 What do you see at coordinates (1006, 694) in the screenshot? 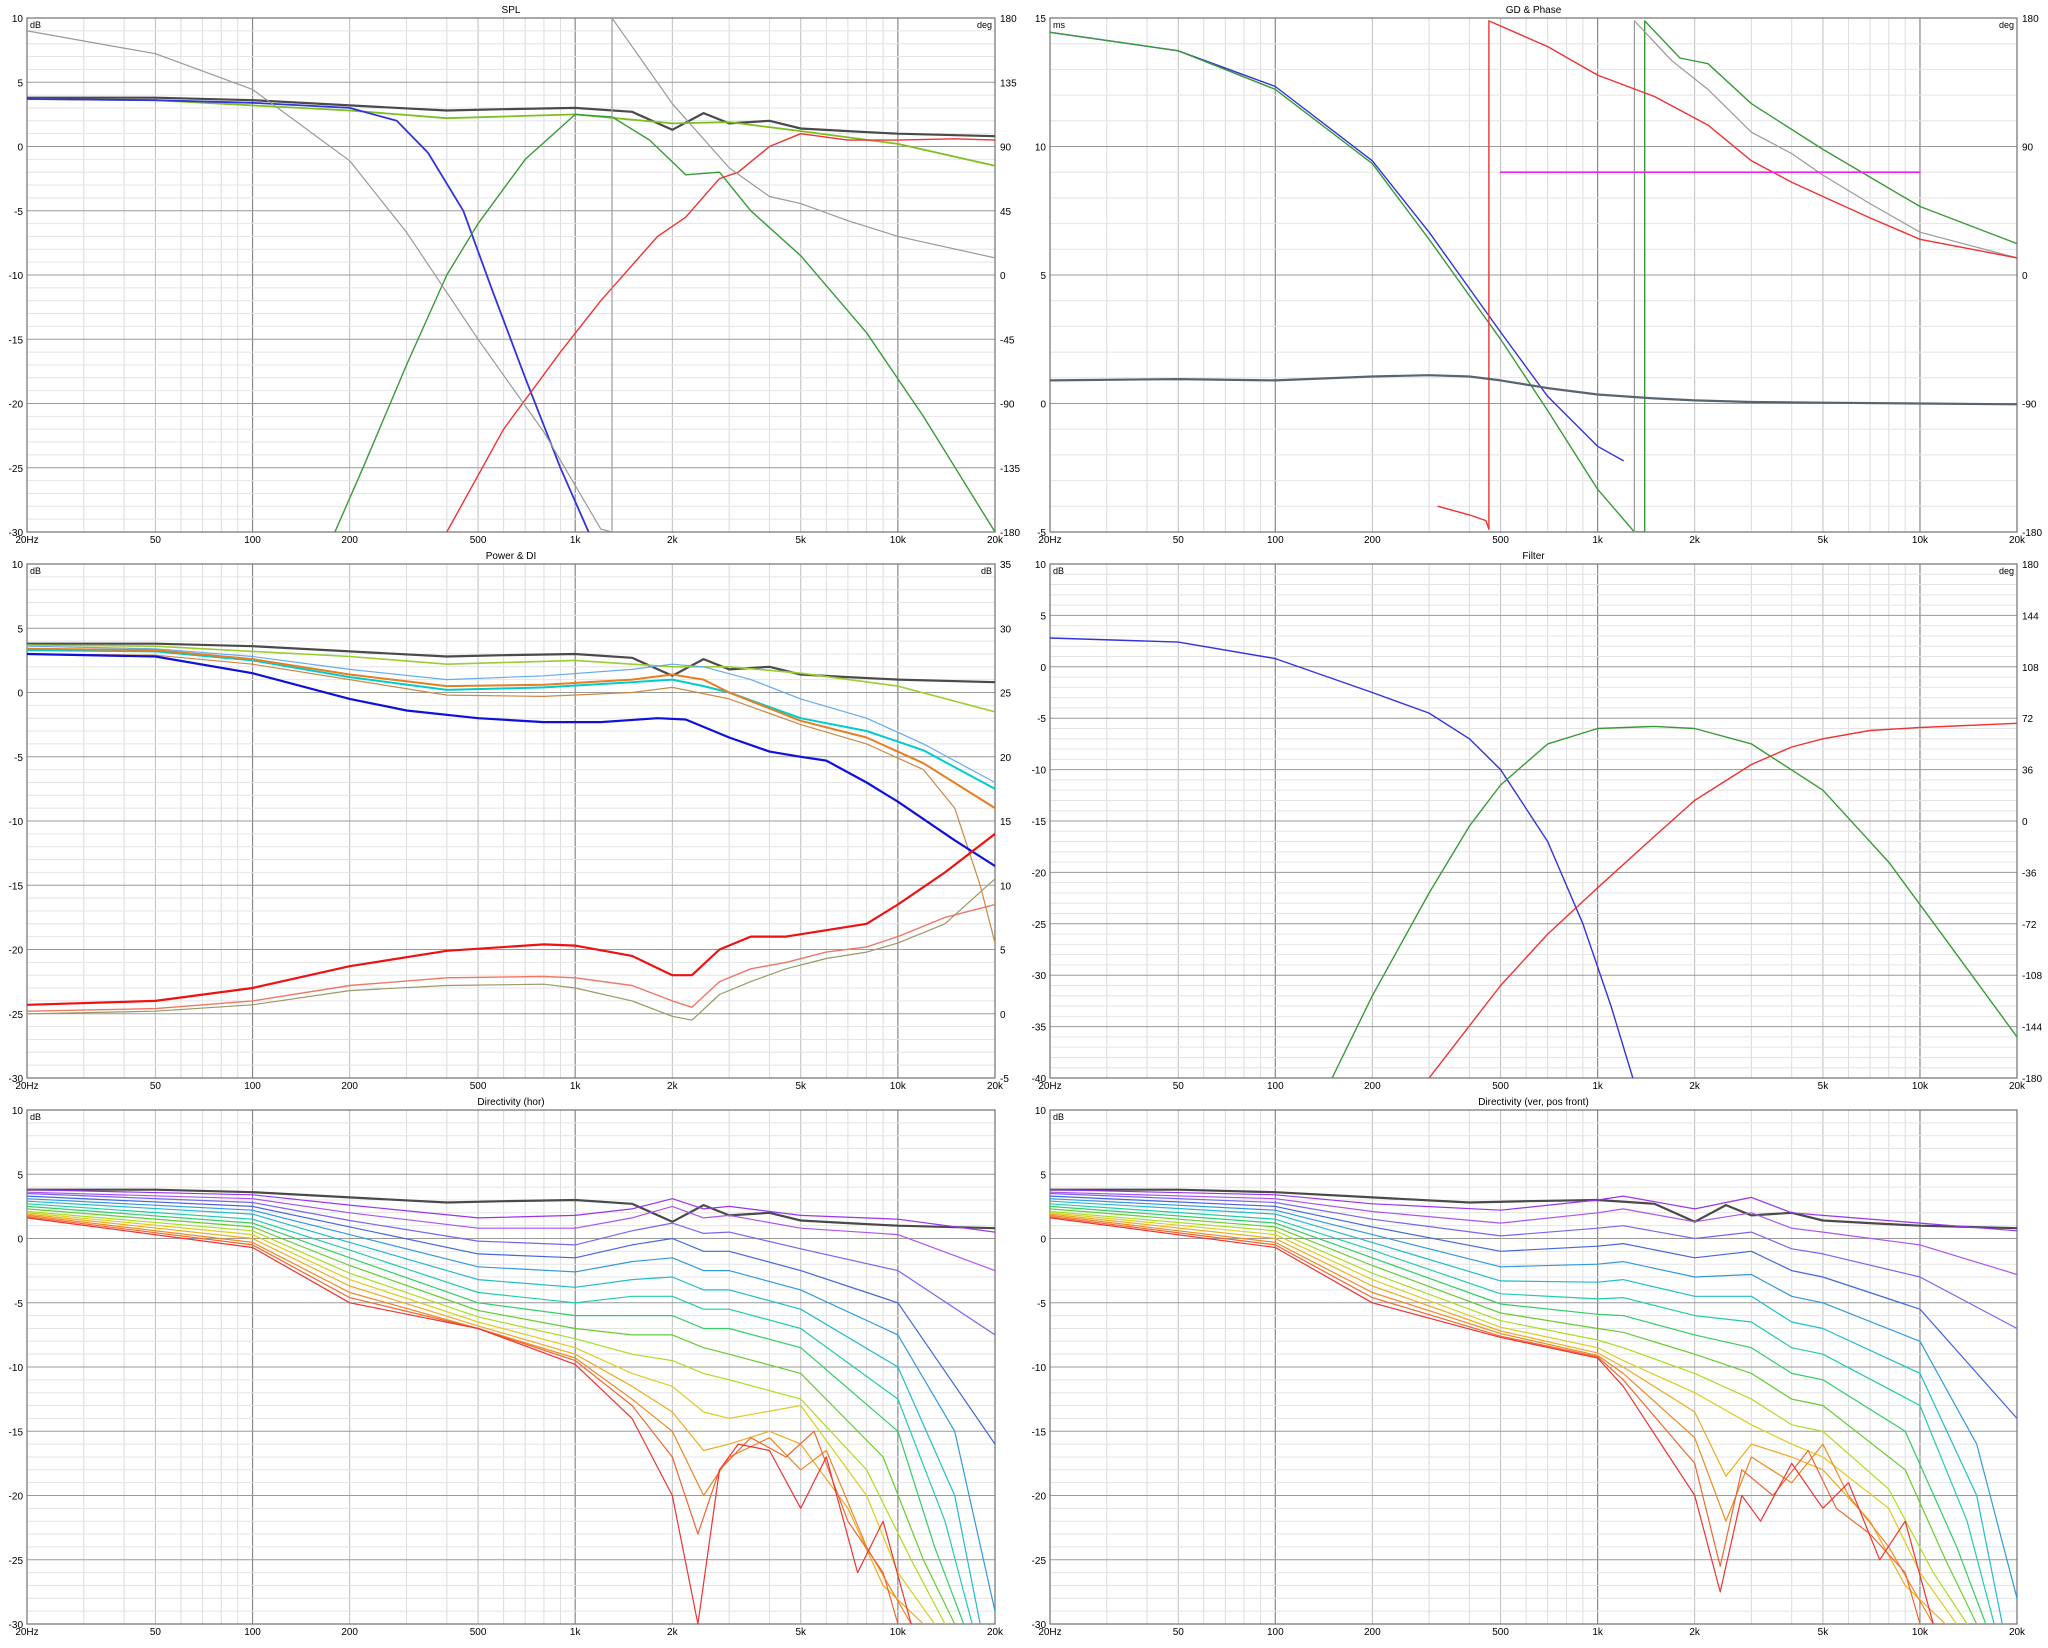
I see `y2-tick-label: 25` at bounding box center [1006, 694].